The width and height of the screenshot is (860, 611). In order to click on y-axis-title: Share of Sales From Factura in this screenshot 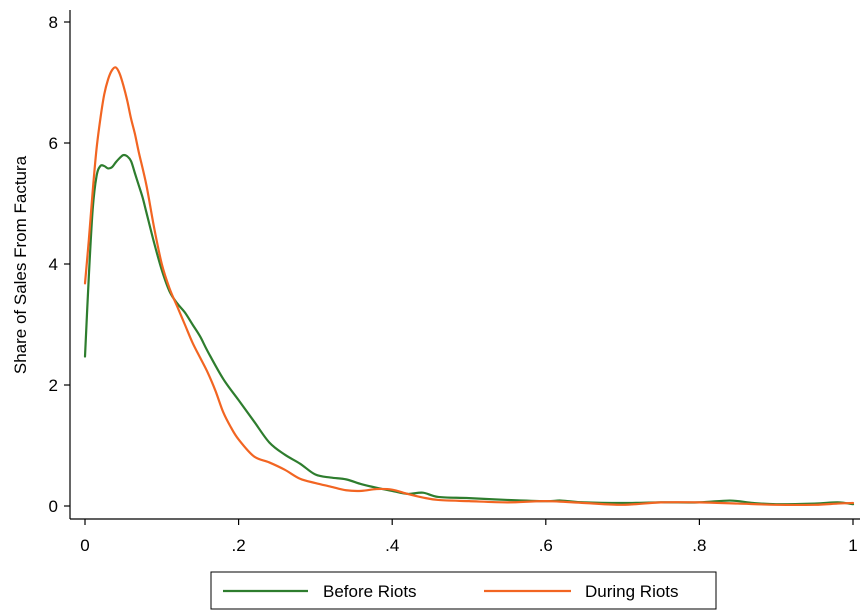, I will do `click(20, 264)`.